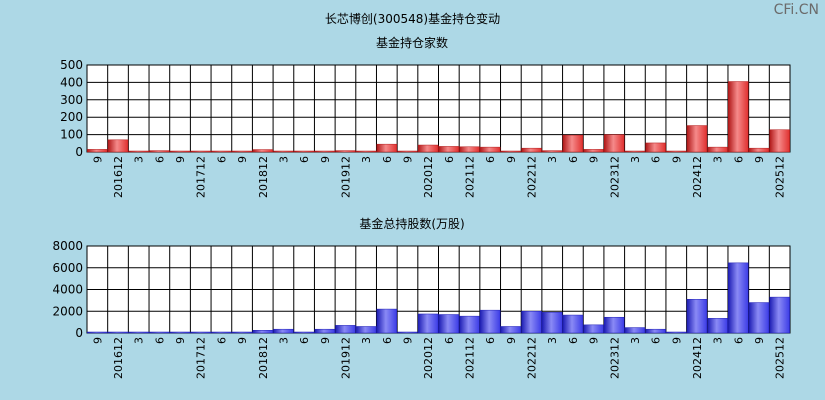 The image size is (825, 400). I want to click on chart-title: 基金总持股数(万股), so click(411, 223).